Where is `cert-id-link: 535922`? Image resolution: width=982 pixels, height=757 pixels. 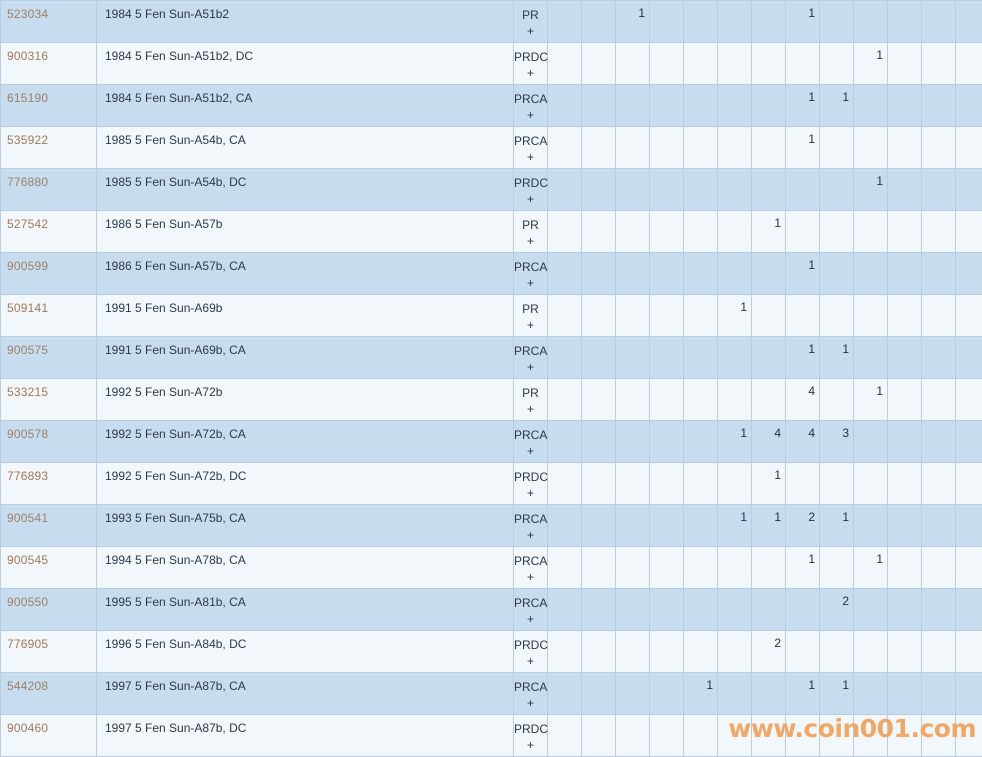 cert-id-link: 535922 is located at coordinates (28, 140).